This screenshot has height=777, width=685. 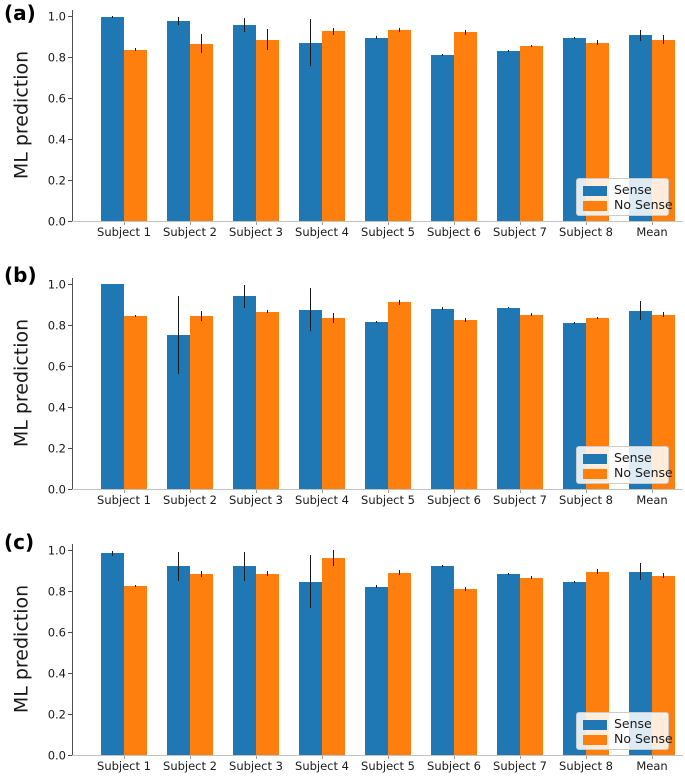 What do you see at coordinates (56, 713) in the screenshot?
I see `y-tick-label: 0.2` at bounding box center [56, 713].